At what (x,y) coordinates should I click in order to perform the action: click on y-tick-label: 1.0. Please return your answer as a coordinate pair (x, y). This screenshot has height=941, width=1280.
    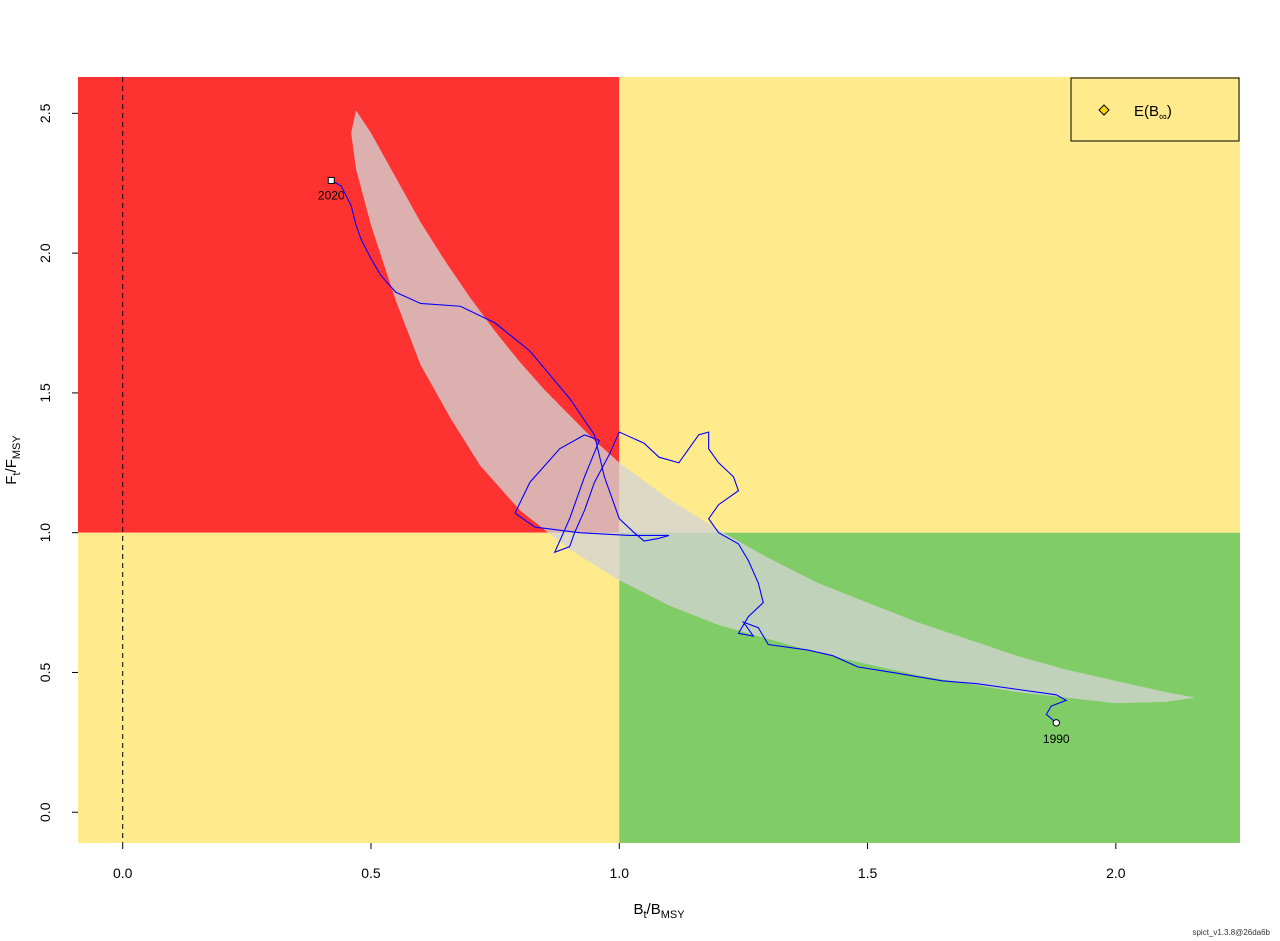
    Looking at the image, I should click on (45, 533).